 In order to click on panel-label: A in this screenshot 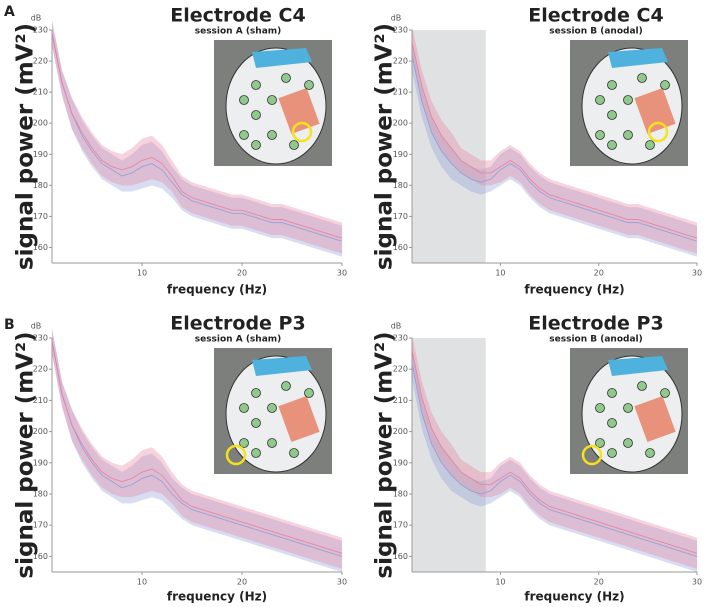, I will do `click(9, 12)`.